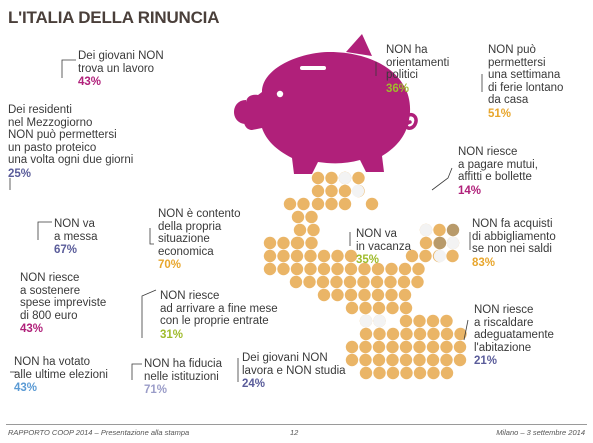 The height and width of the screenshot is (443, 593). Describe the element at coordinates (50, 290) in the screenshot. I see `stat-text-line: a sostenere` at that location.